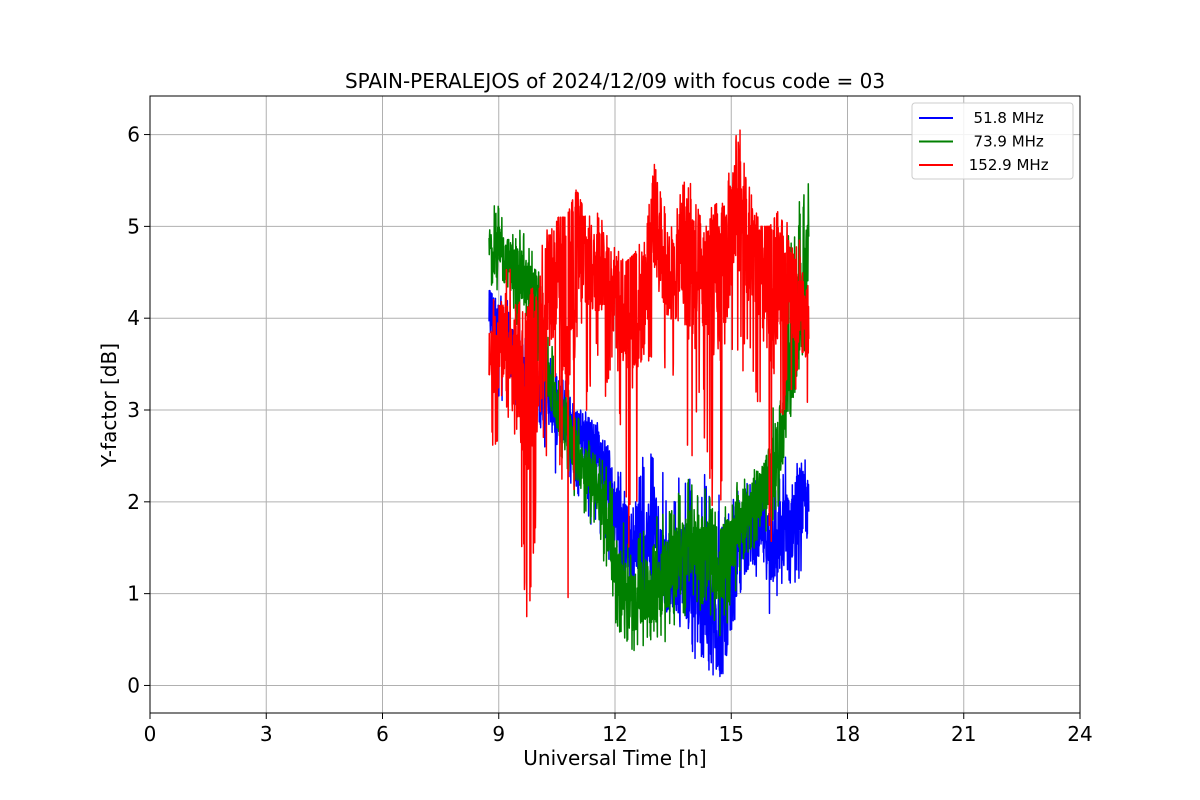 This screenshot has height=800, width=1200. What do you see at coordinates (614, 734) in the screenshot?
I see `x-tick-label: 12` at bounding box center [614, 734].